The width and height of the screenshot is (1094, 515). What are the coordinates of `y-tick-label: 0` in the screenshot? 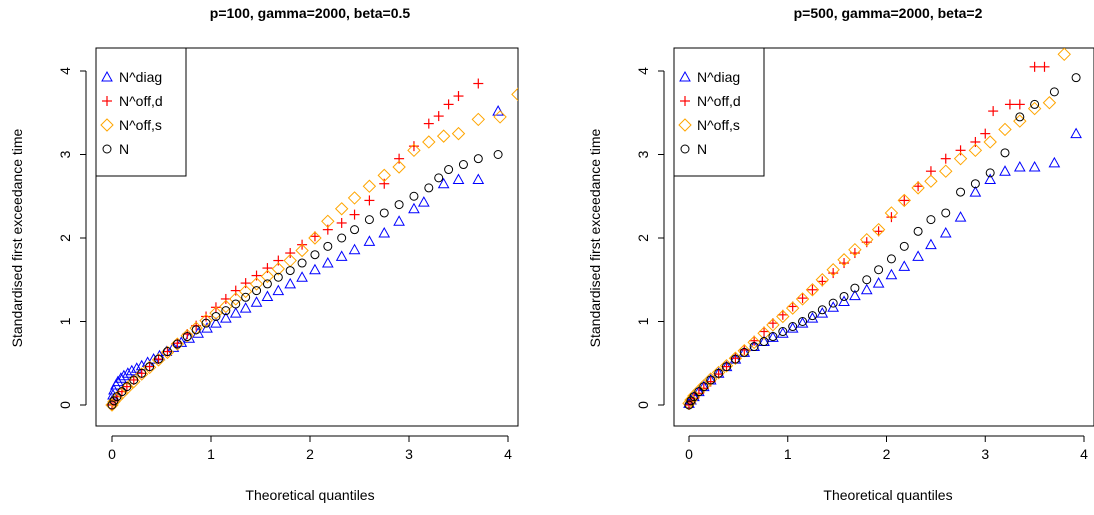 It's located at (65, 405).